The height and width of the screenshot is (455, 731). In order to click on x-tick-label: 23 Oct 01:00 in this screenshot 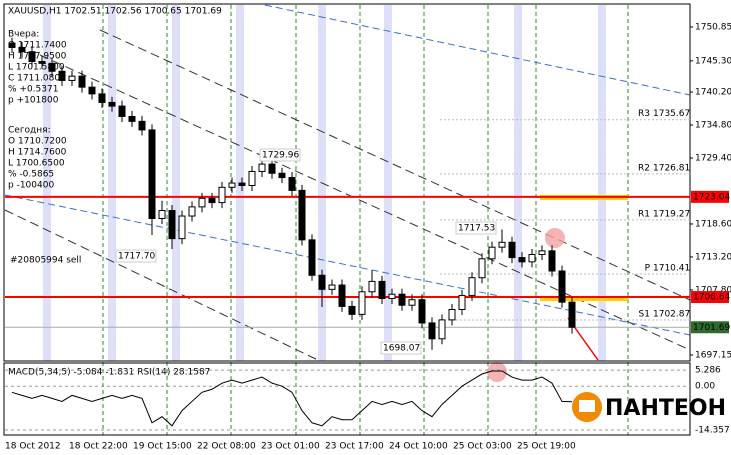, I will do `click(290, 447)`.